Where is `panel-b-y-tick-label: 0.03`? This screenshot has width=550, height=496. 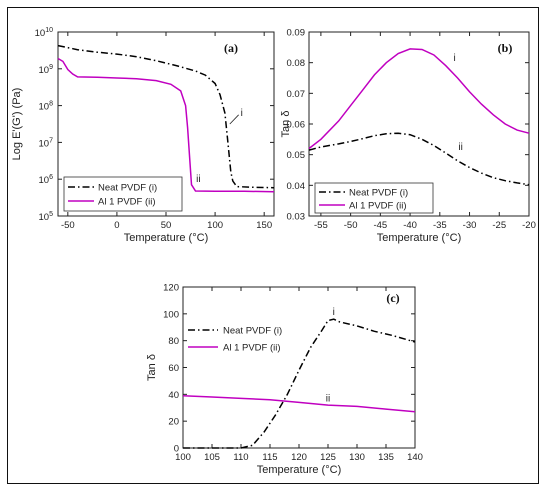
panel-b-y-tick-label: 0.03 is located at coordinates (296, 217).